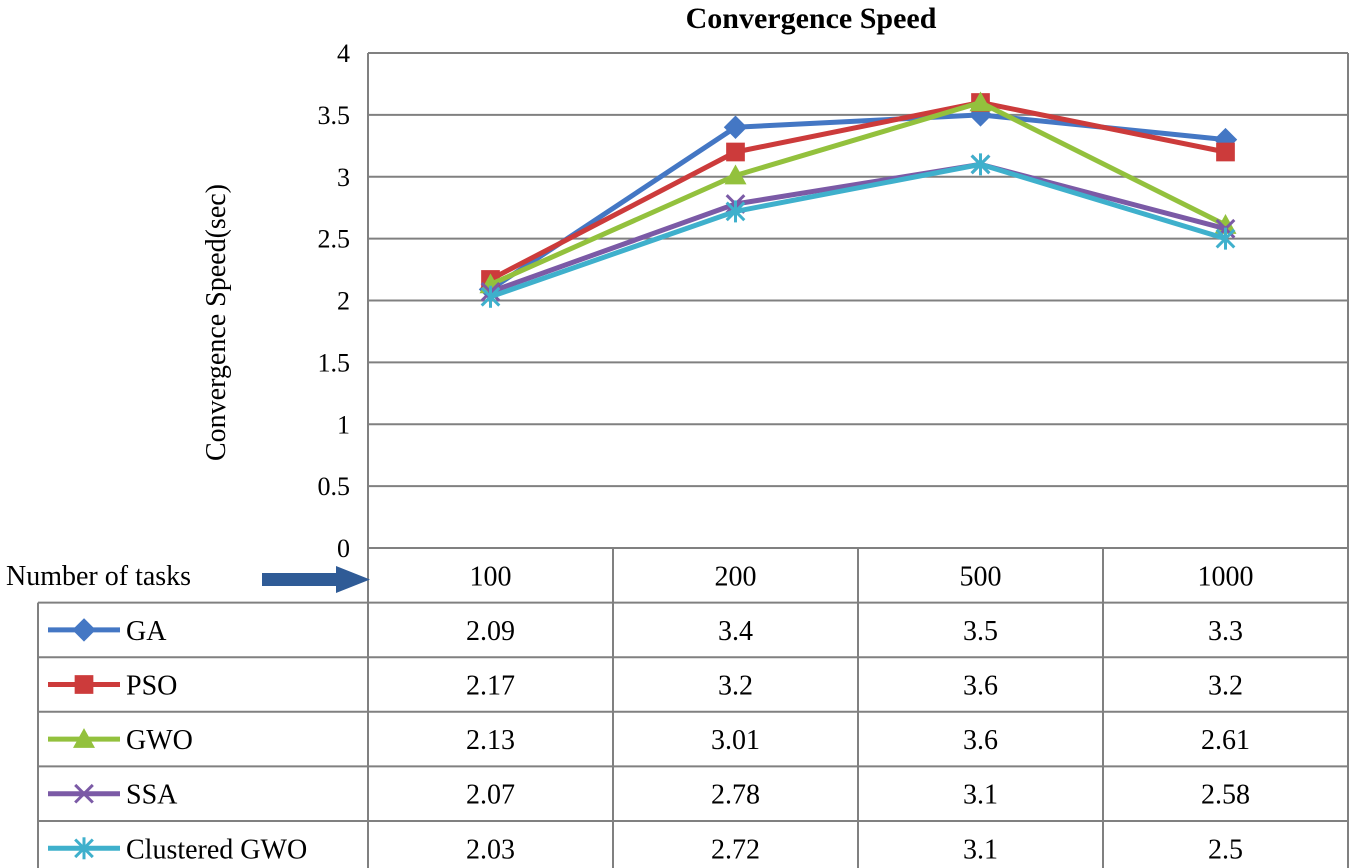  I want to click on legend-entry: PSO, so click(151, 686).